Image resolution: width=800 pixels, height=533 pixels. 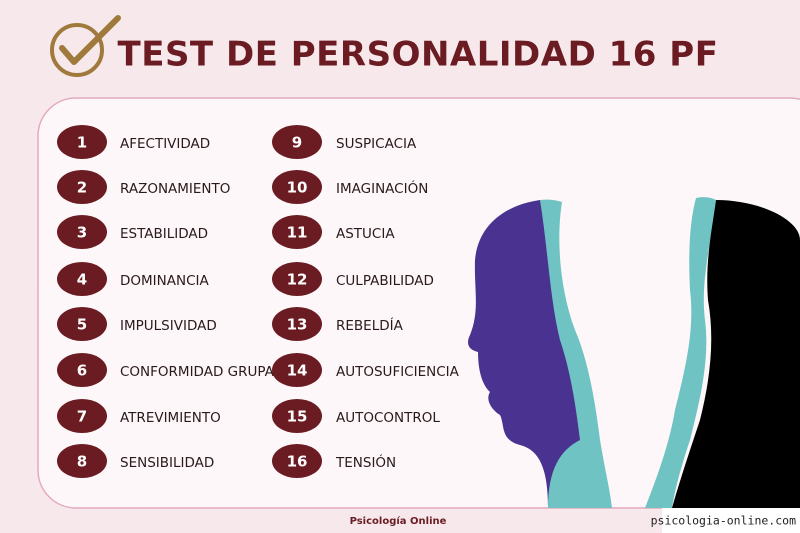 I want to click on factor-label: TENSIÓN, so click(x=365, y=462).